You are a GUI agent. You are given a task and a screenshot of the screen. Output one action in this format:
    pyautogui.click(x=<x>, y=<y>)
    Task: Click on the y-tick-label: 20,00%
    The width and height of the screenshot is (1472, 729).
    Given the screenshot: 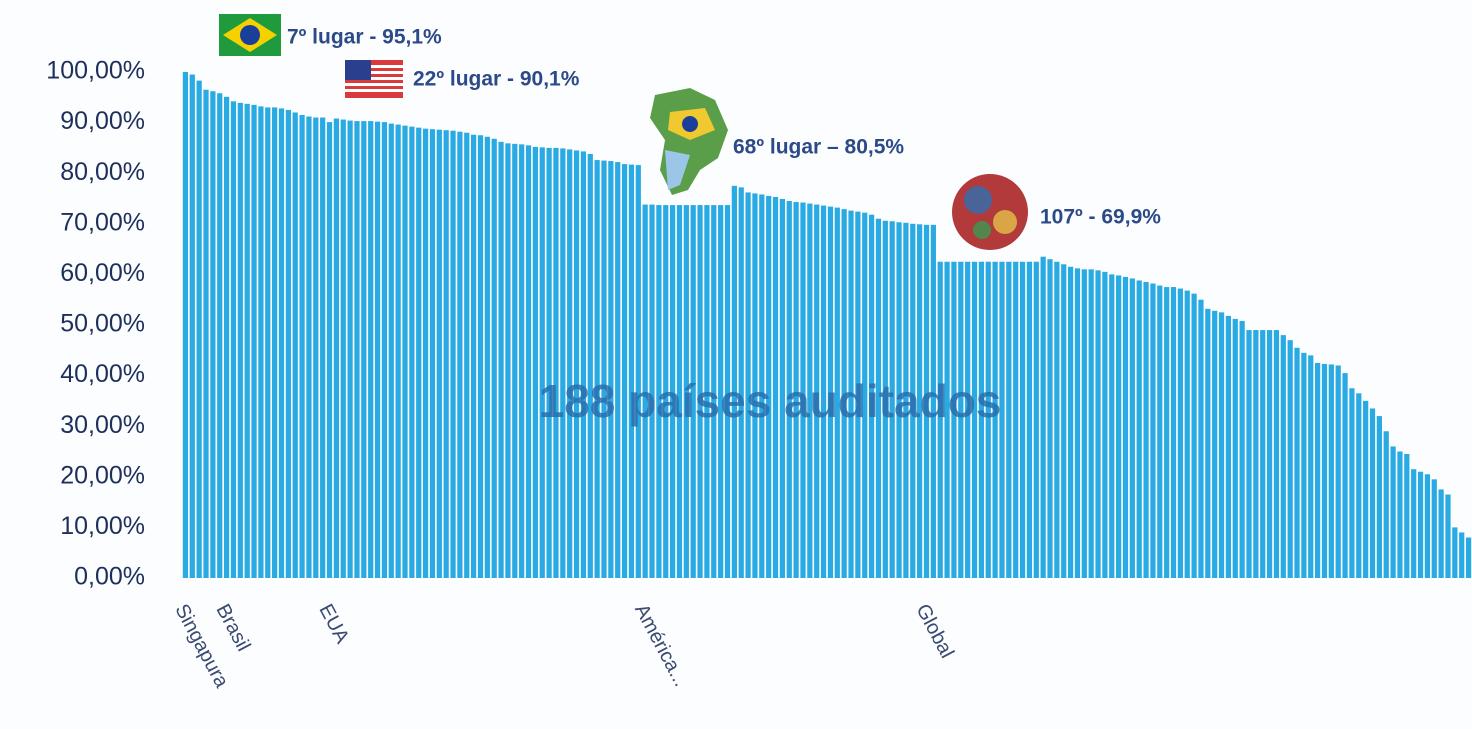 What is the action you would take?
    pyautogui.click(x=102, y=475)
    